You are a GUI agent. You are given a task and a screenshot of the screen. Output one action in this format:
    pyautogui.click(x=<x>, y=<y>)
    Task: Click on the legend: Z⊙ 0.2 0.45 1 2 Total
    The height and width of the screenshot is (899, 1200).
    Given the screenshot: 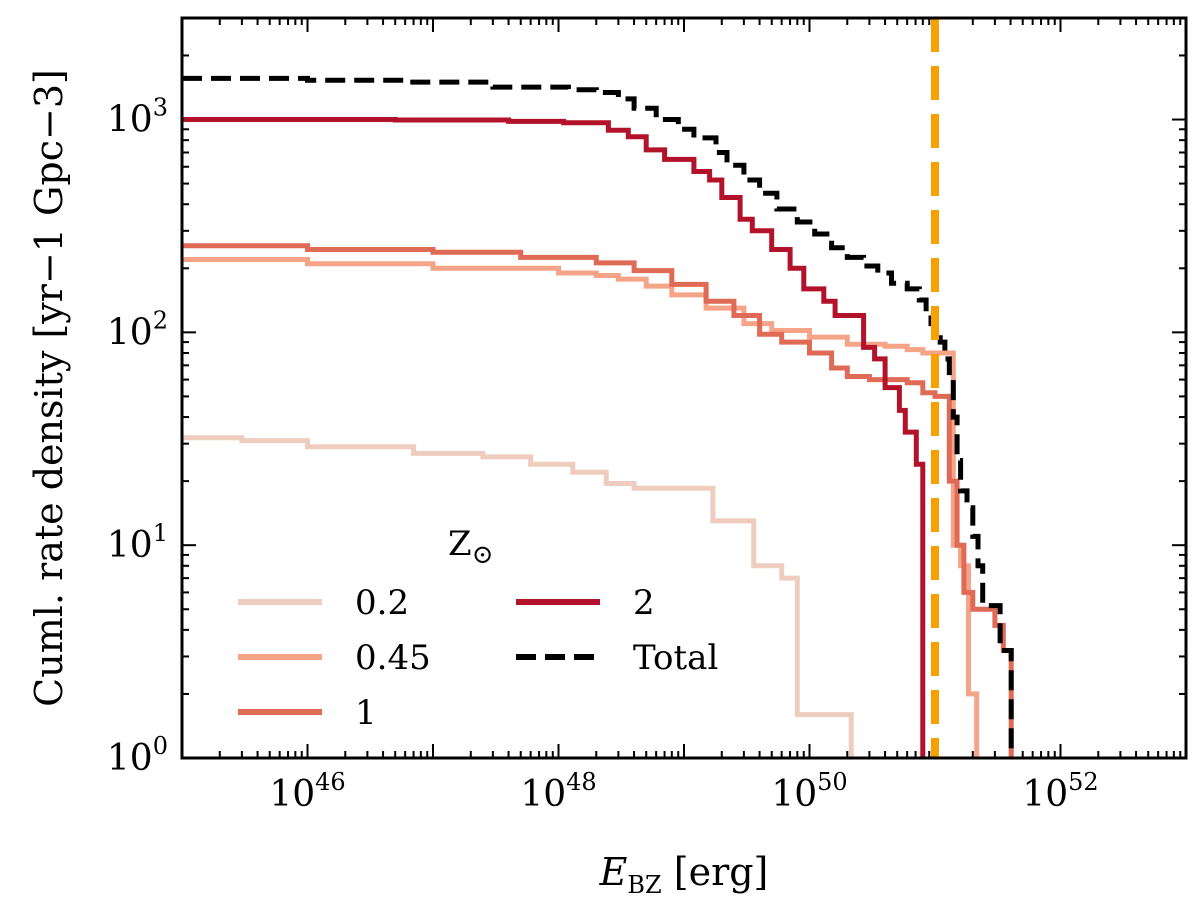 What is the action you would take?
    pyautogui.click(x=478, y=628)
    